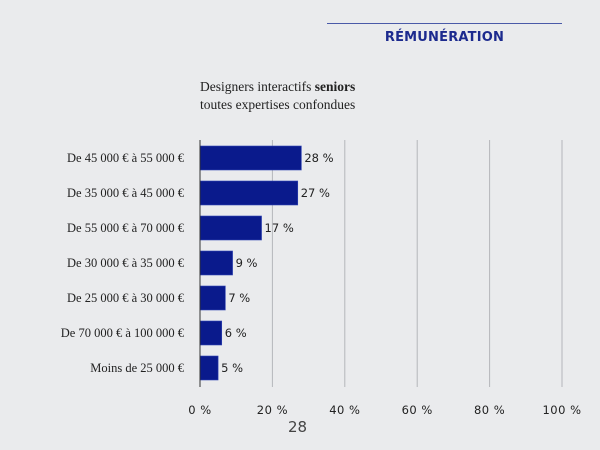  I want to click on chart-title-regular: Designers interactifs, so click(257, 86).